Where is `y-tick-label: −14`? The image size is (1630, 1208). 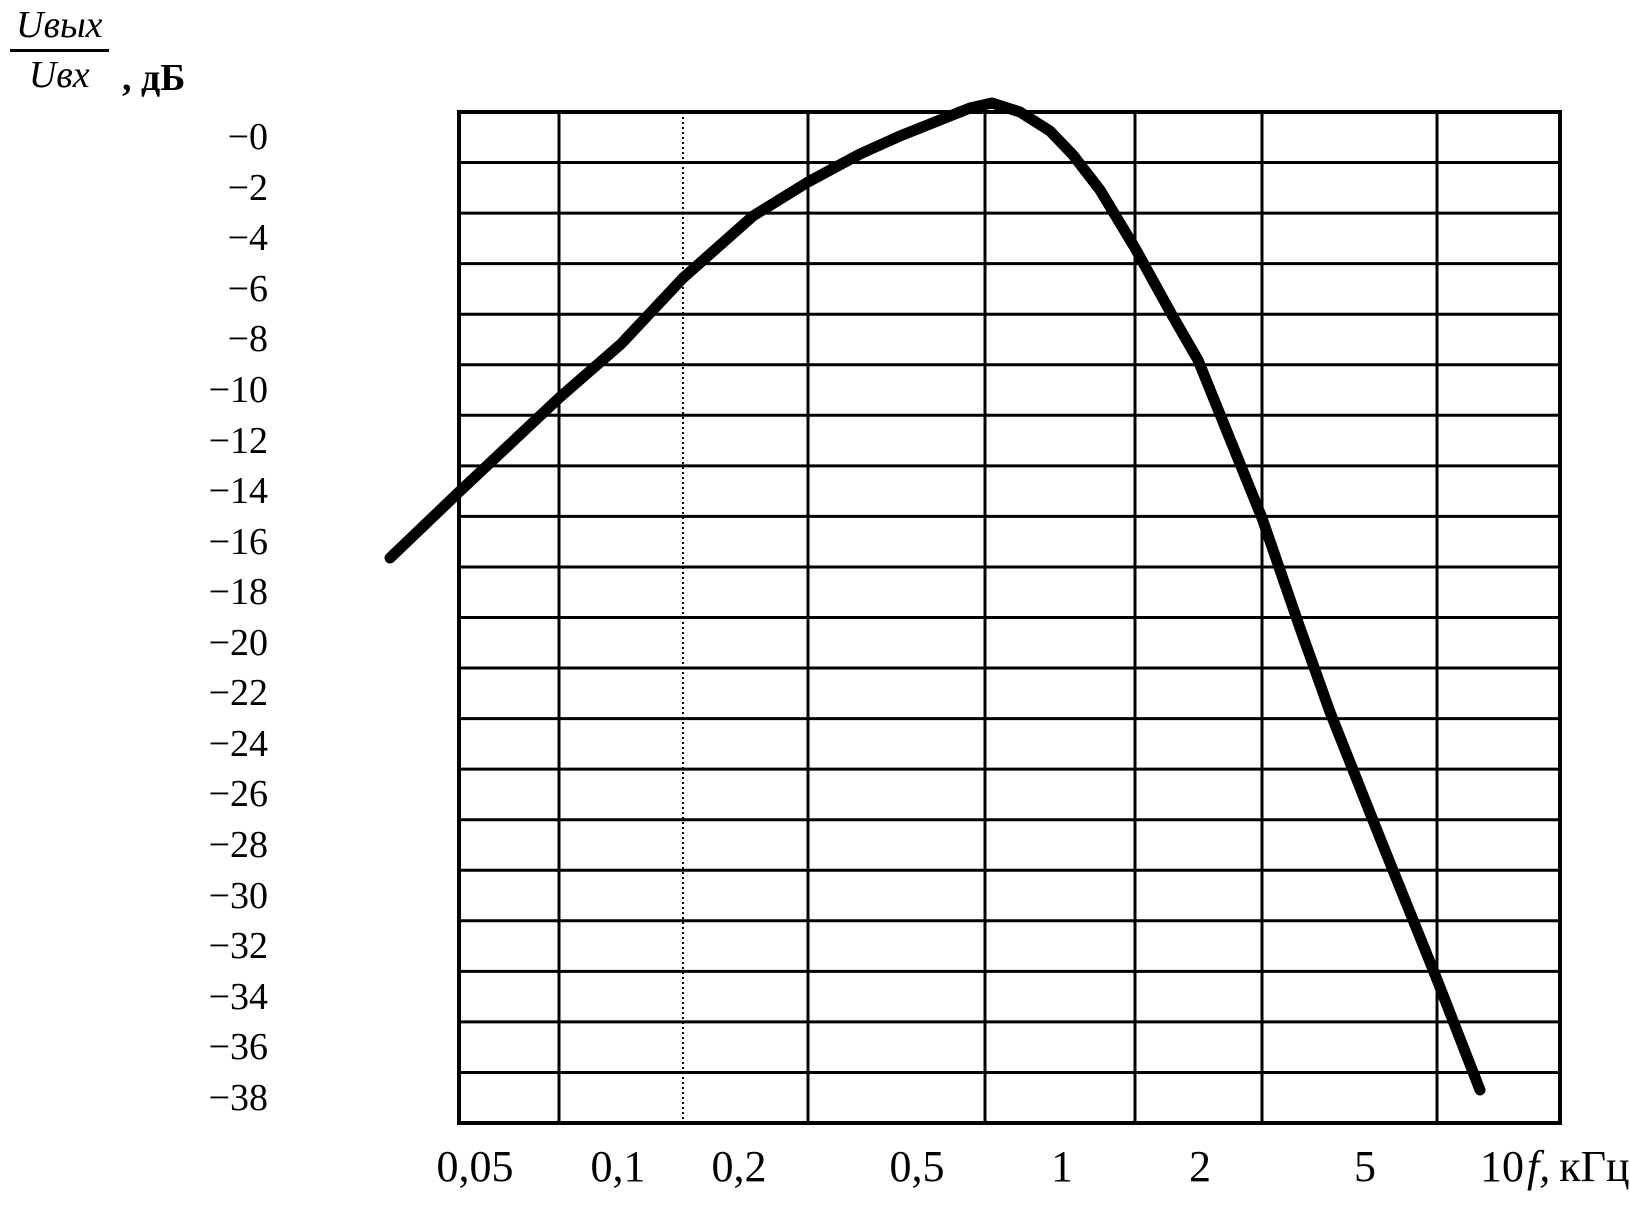 y-tick-label: −14 is located at coordinates (238, 491).